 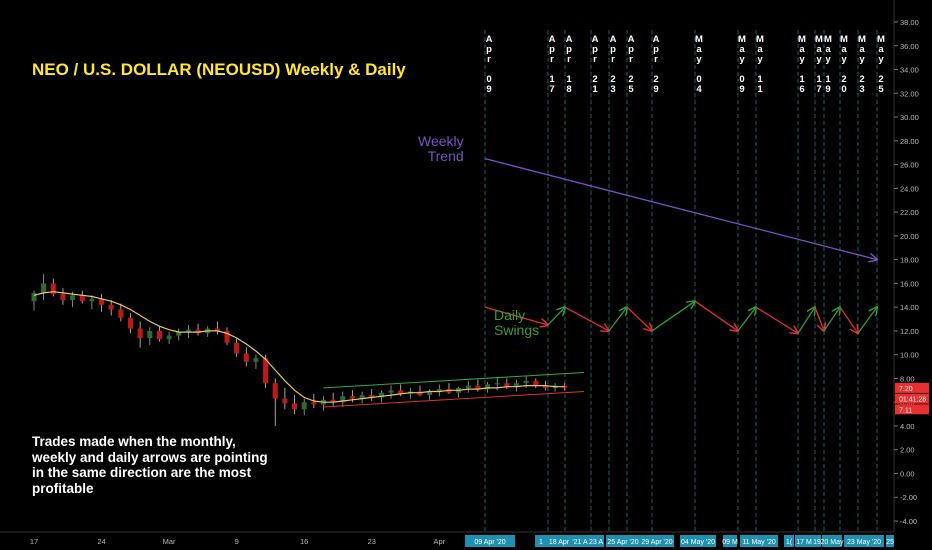 I want to click on date-axis-label: 19, so click(x=817, y=542).